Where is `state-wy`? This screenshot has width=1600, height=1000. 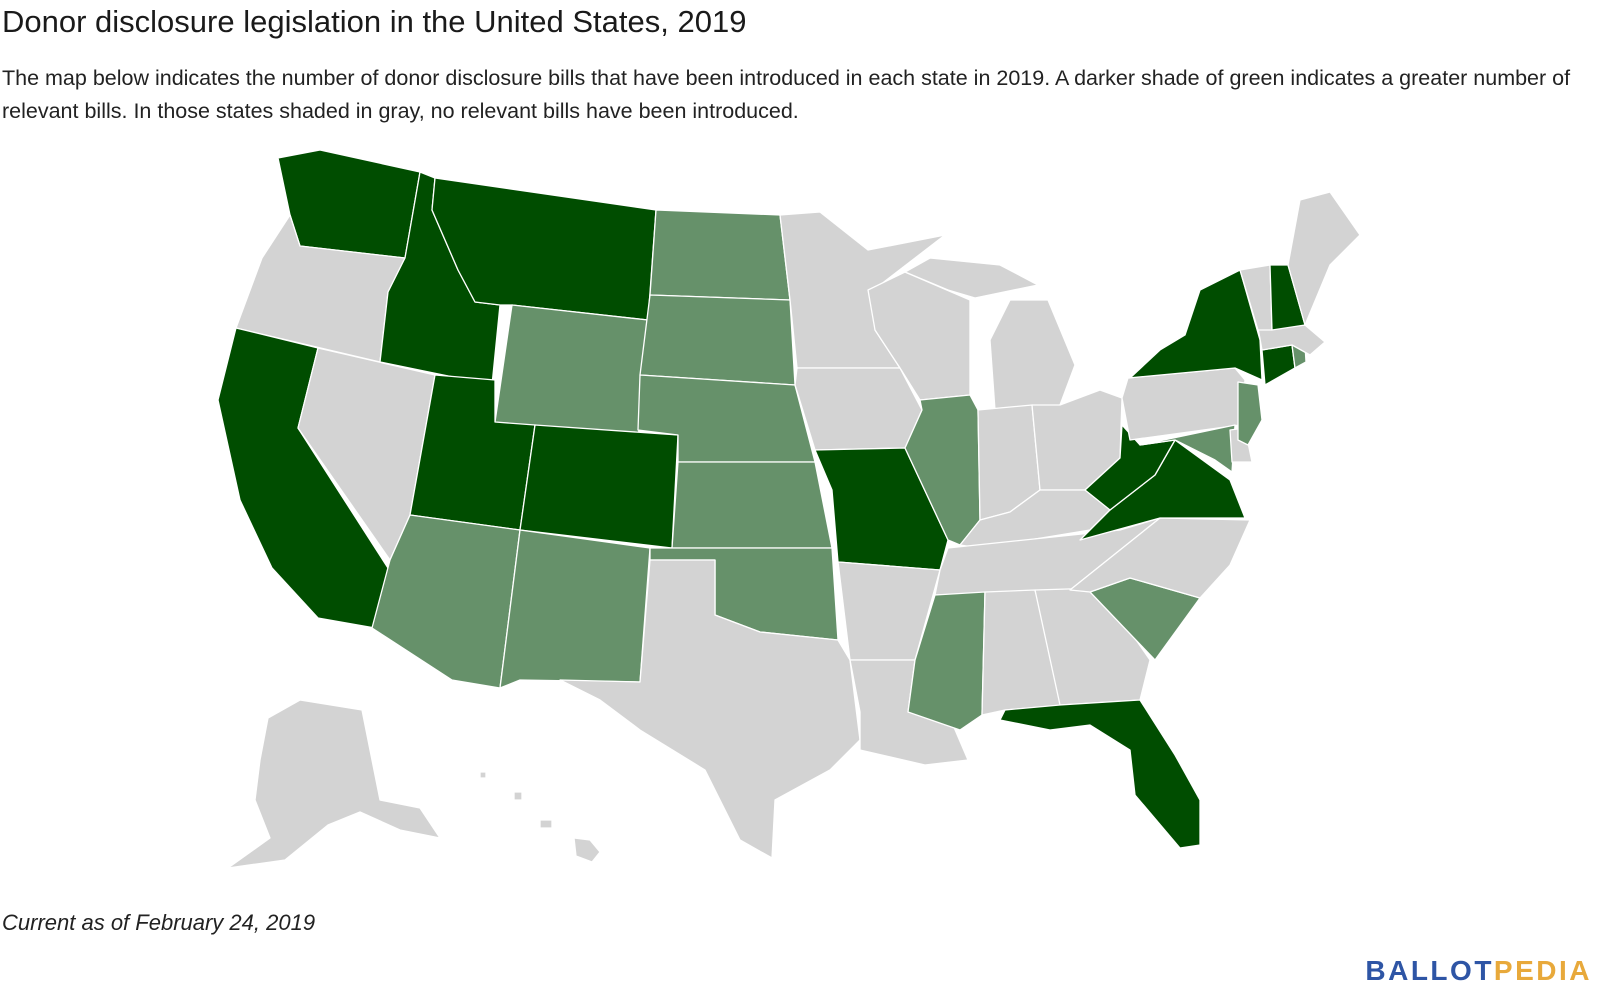 state-wy is located at coordinates (571, 372).